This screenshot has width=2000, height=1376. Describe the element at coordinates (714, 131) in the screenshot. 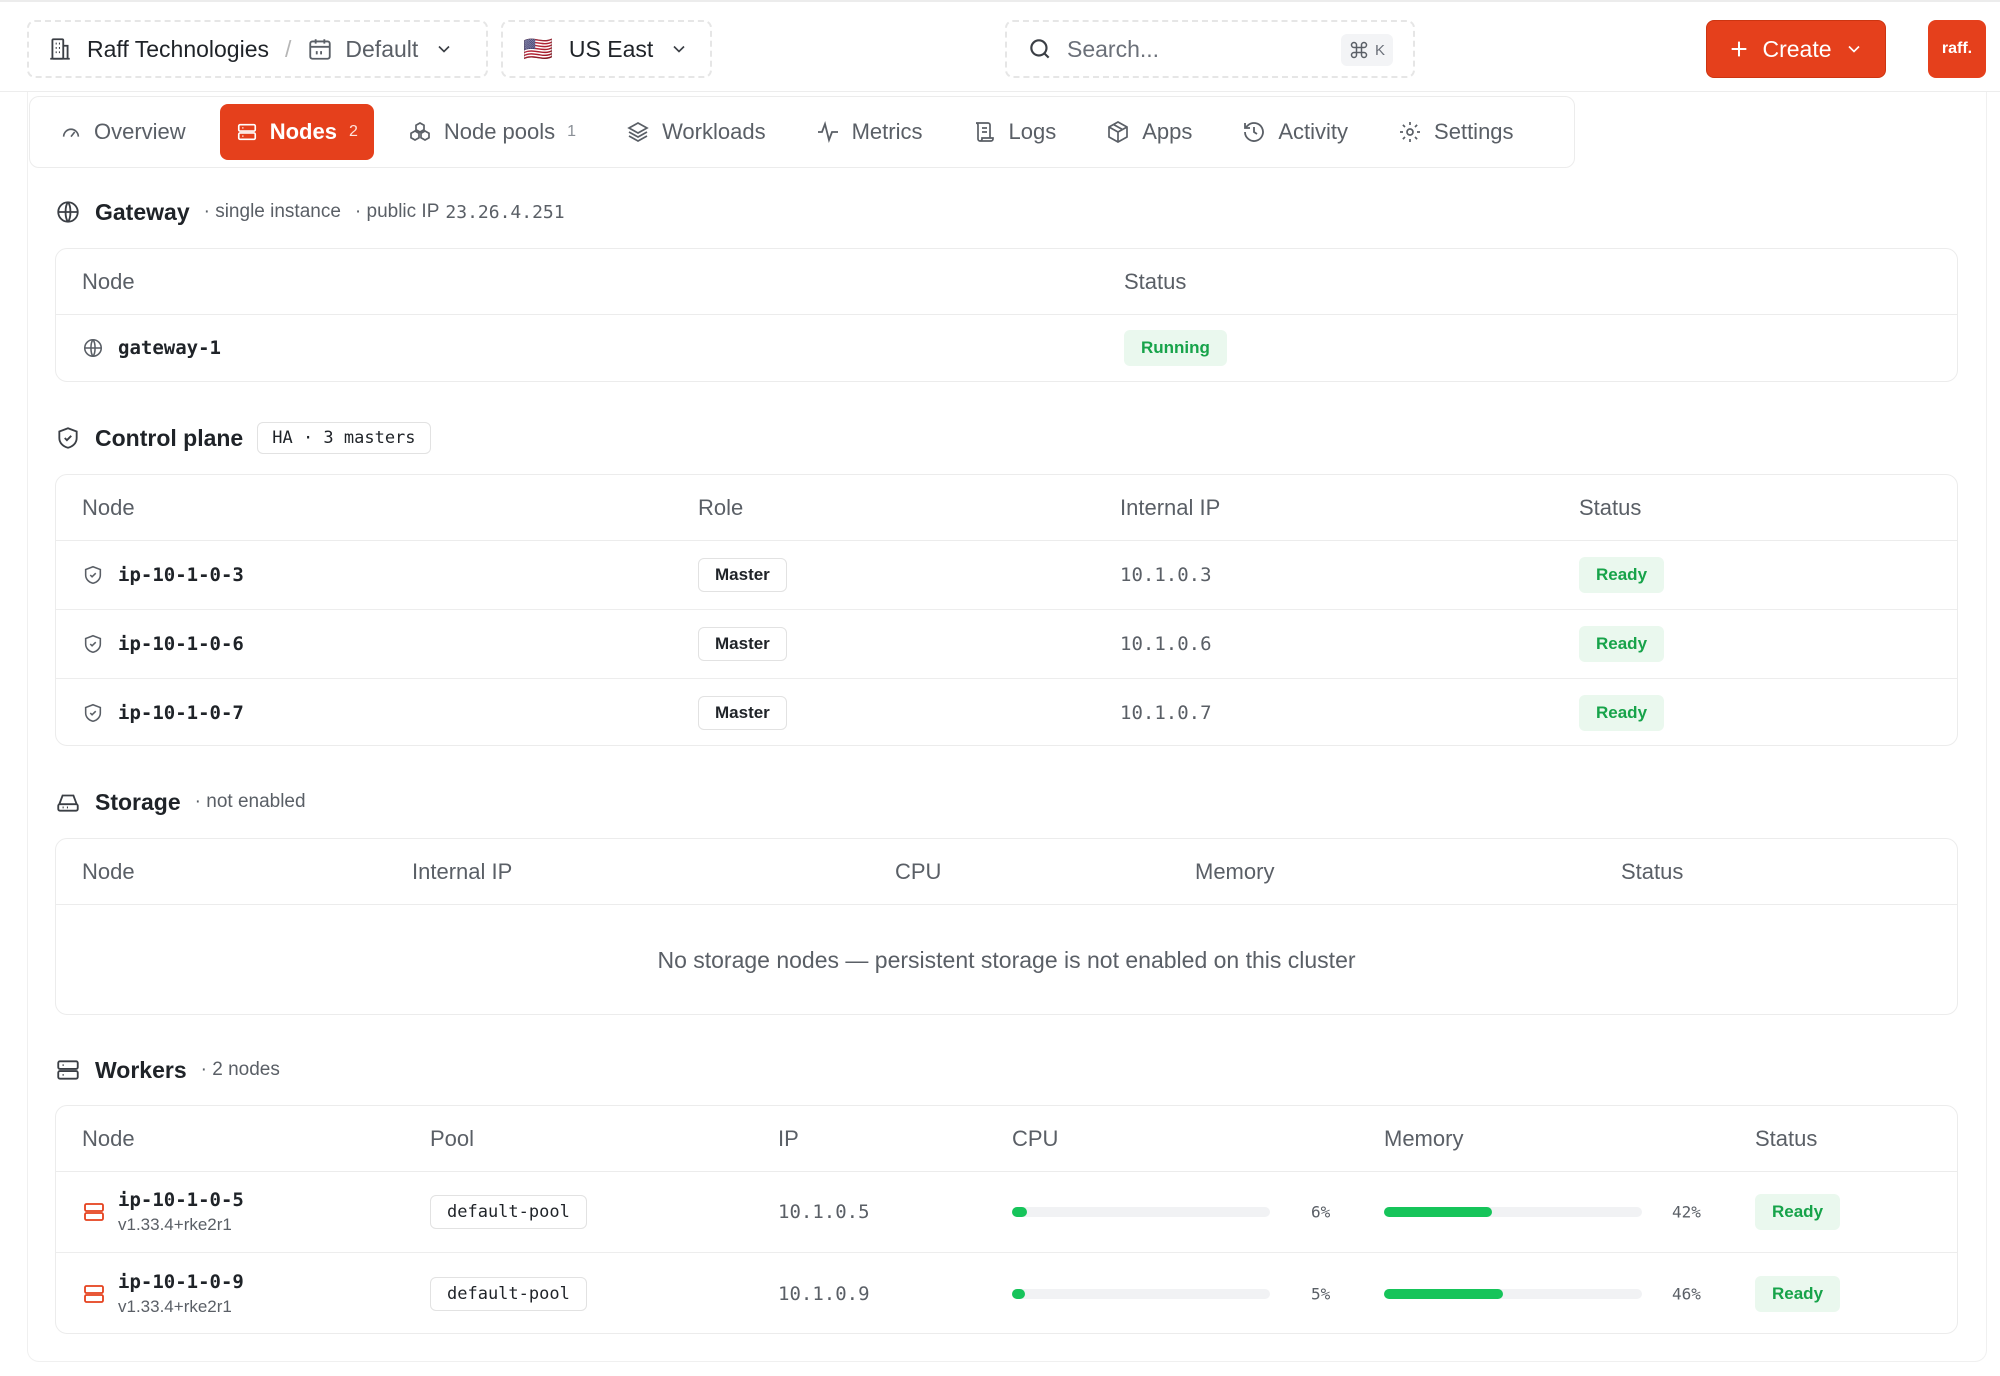

I see `tab-label: Workloads` at that location.